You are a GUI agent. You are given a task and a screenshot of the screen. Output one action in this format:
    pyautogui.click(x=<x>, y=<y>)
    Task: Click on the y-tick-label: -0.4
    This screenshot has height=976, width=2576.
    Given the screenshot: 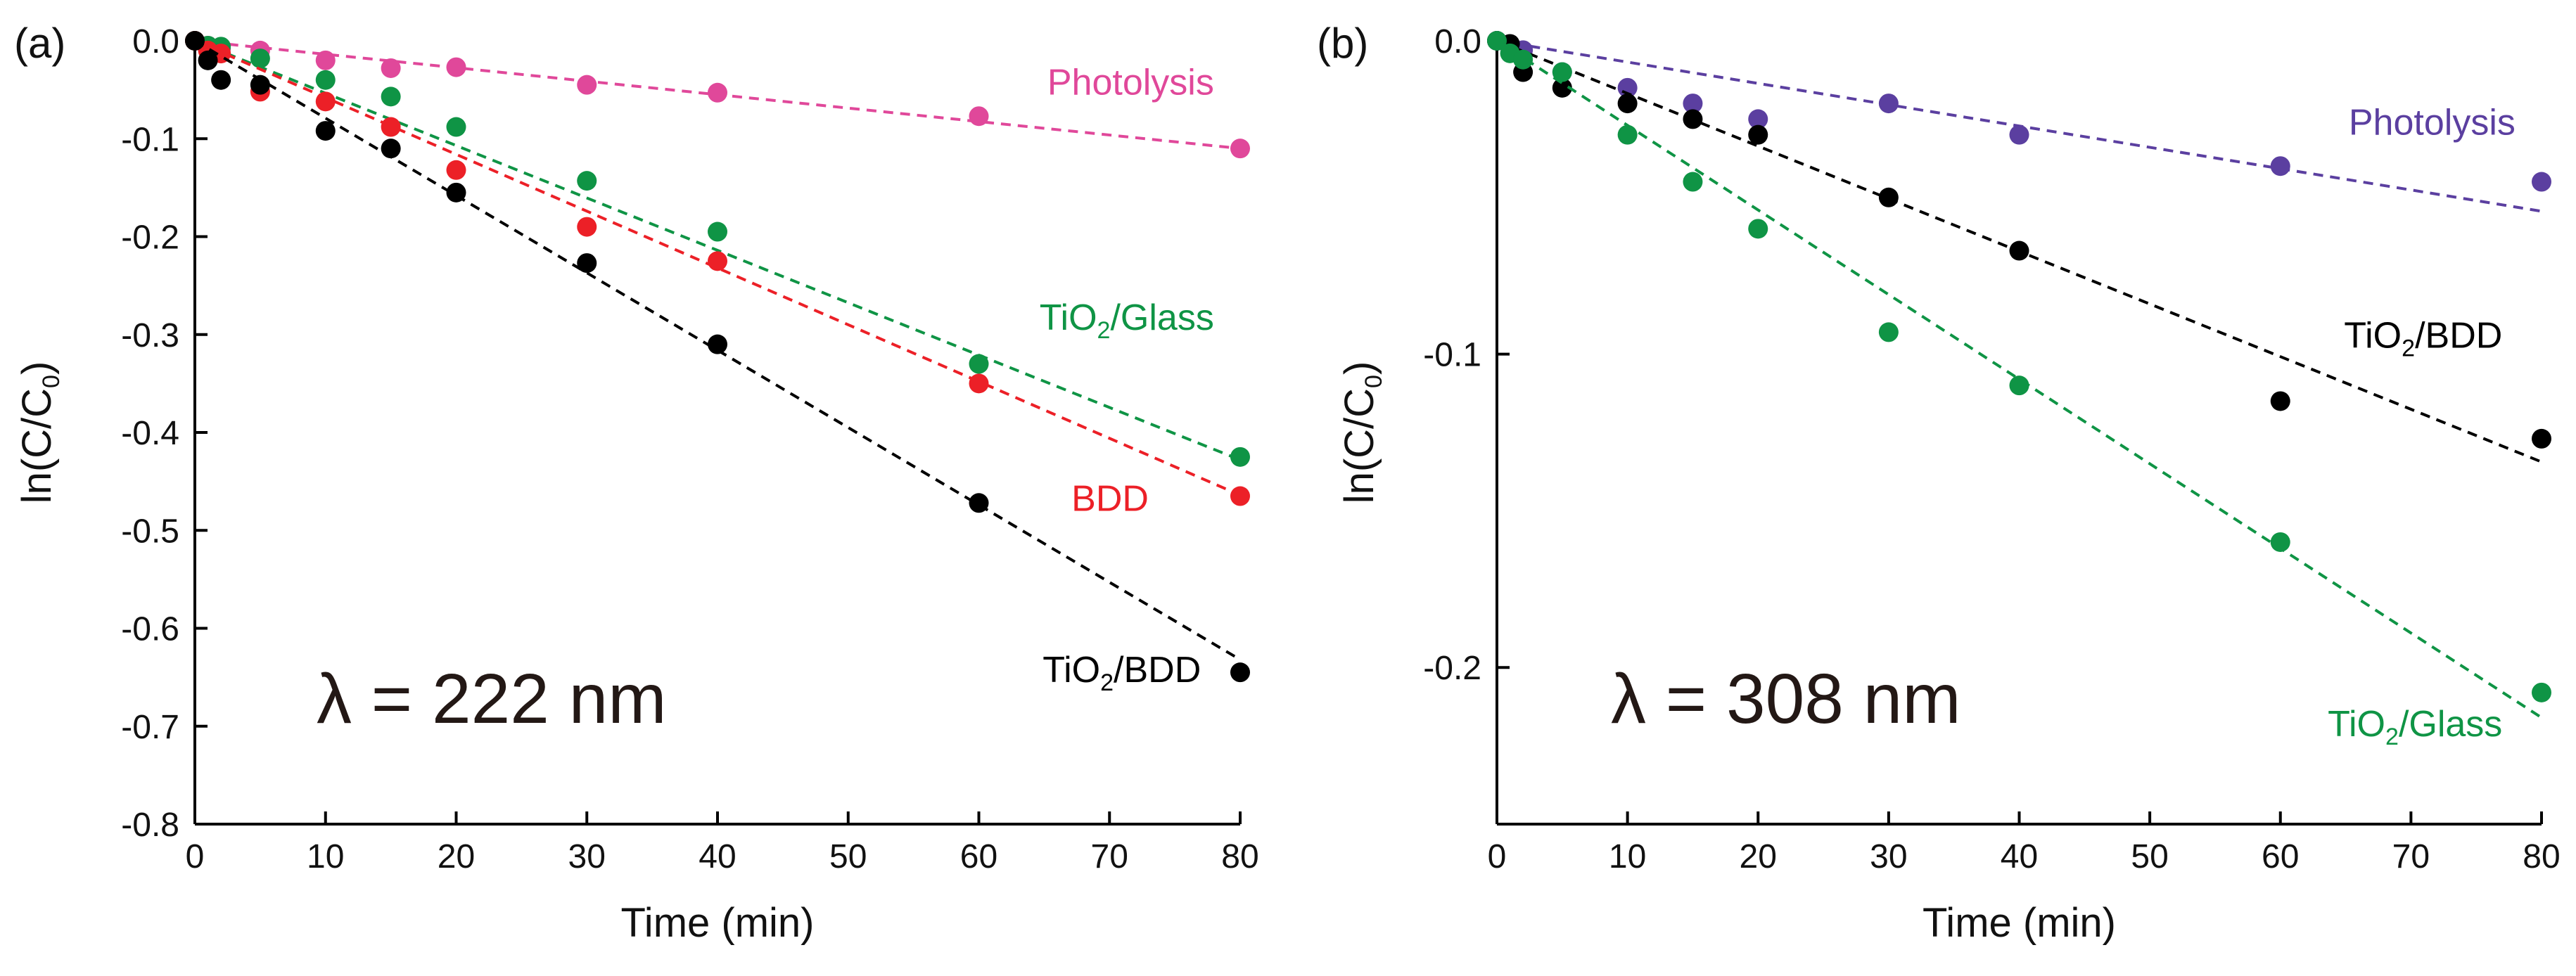 What is the action you would take?
    pyautogui.click(x=150, y=434)
    